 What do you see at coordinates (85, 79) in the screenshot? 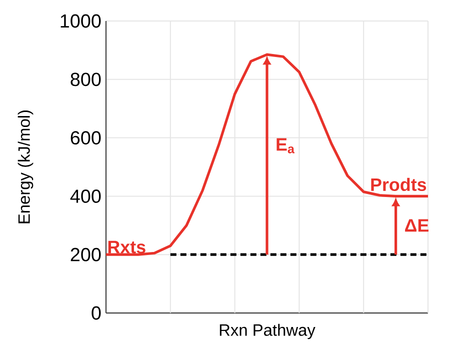
I see `y-tick-label: 800` at bounding box center [85, 79].